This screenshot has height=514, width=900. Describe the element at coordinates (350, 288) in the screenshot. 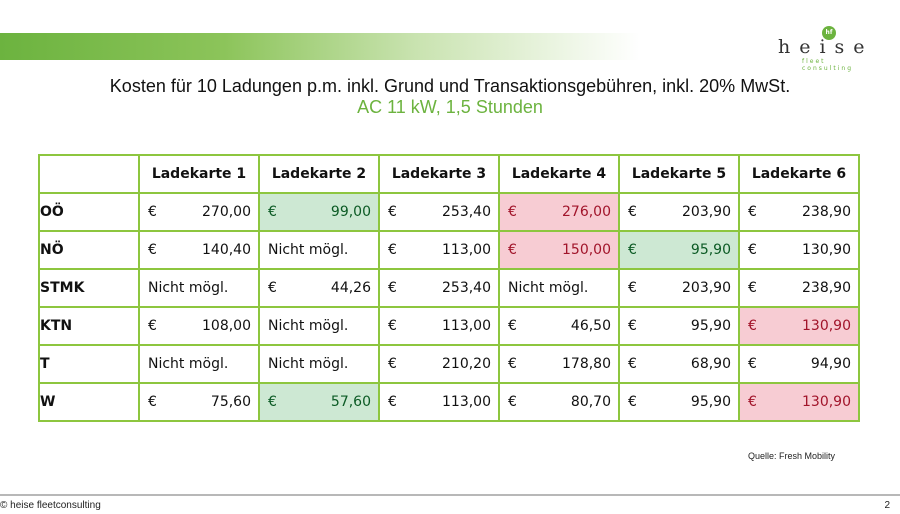

I see `cost-amount: 44,26` at that location.